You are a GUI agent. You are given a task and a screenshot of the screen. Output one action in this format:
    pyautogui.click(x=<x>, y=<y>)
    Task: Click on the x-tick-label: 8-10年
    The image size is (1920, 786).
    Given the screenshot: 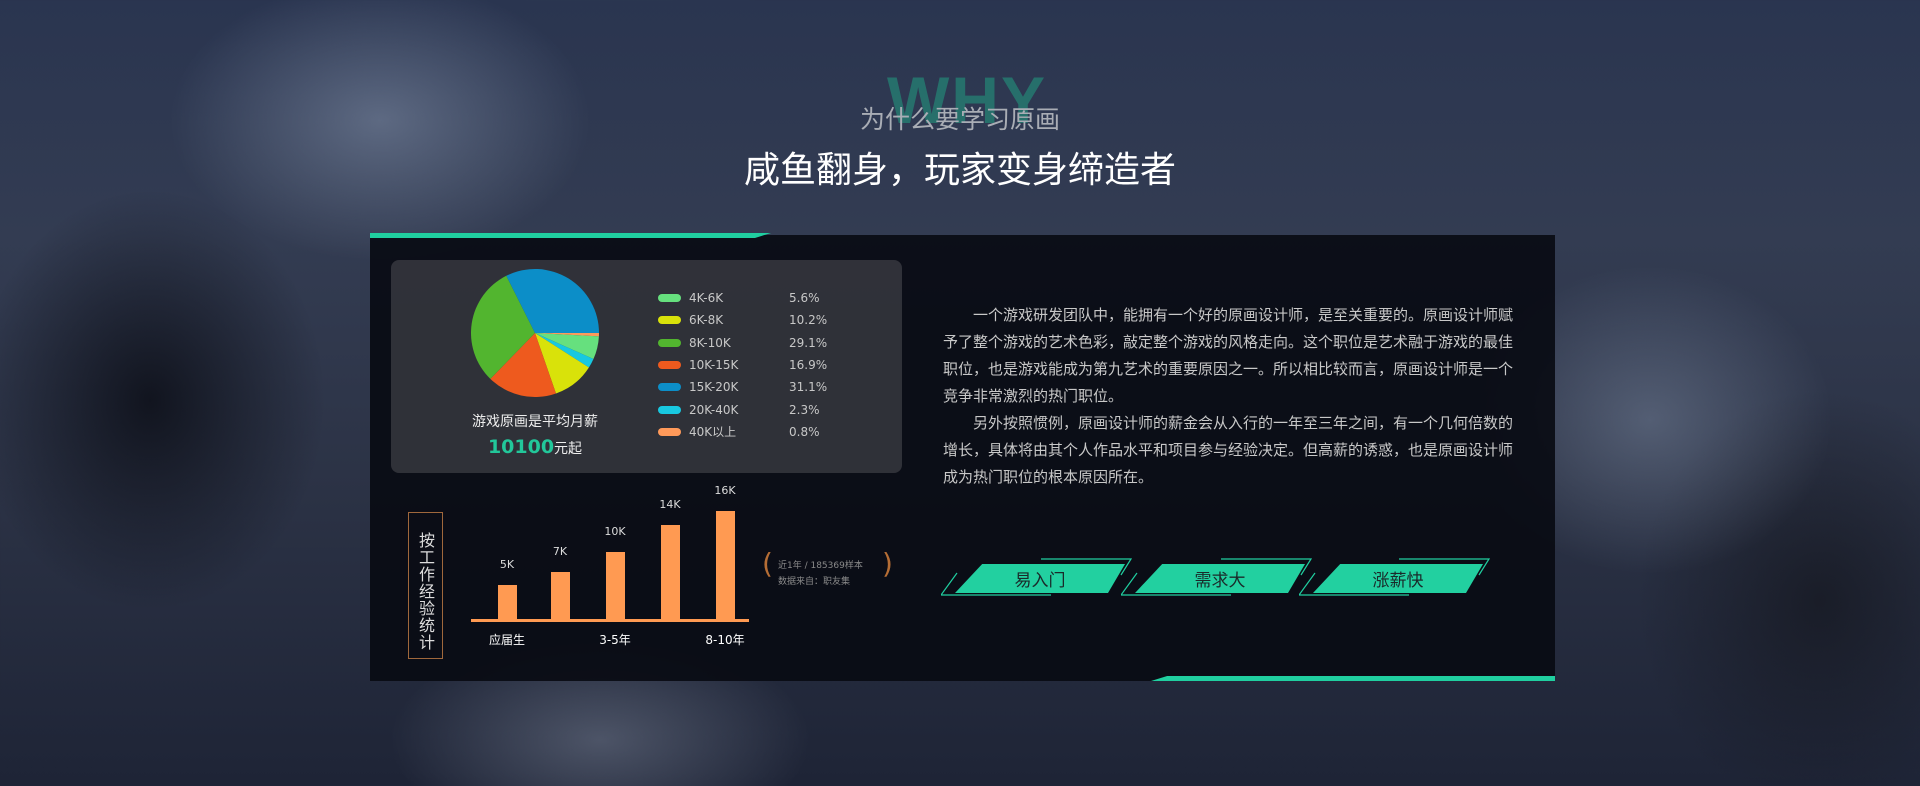 What is the action you would take?
    pyautogui.click(x=725, y=640)
    